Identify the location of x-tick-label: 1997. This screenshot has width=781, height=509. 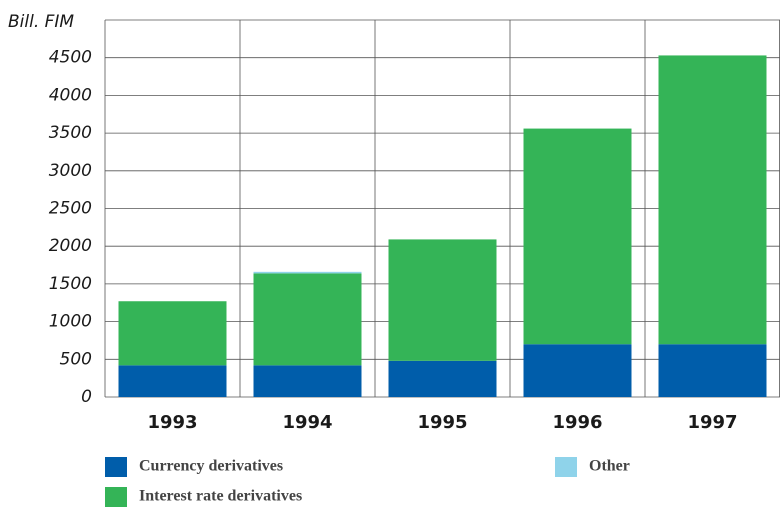
(712, 422).